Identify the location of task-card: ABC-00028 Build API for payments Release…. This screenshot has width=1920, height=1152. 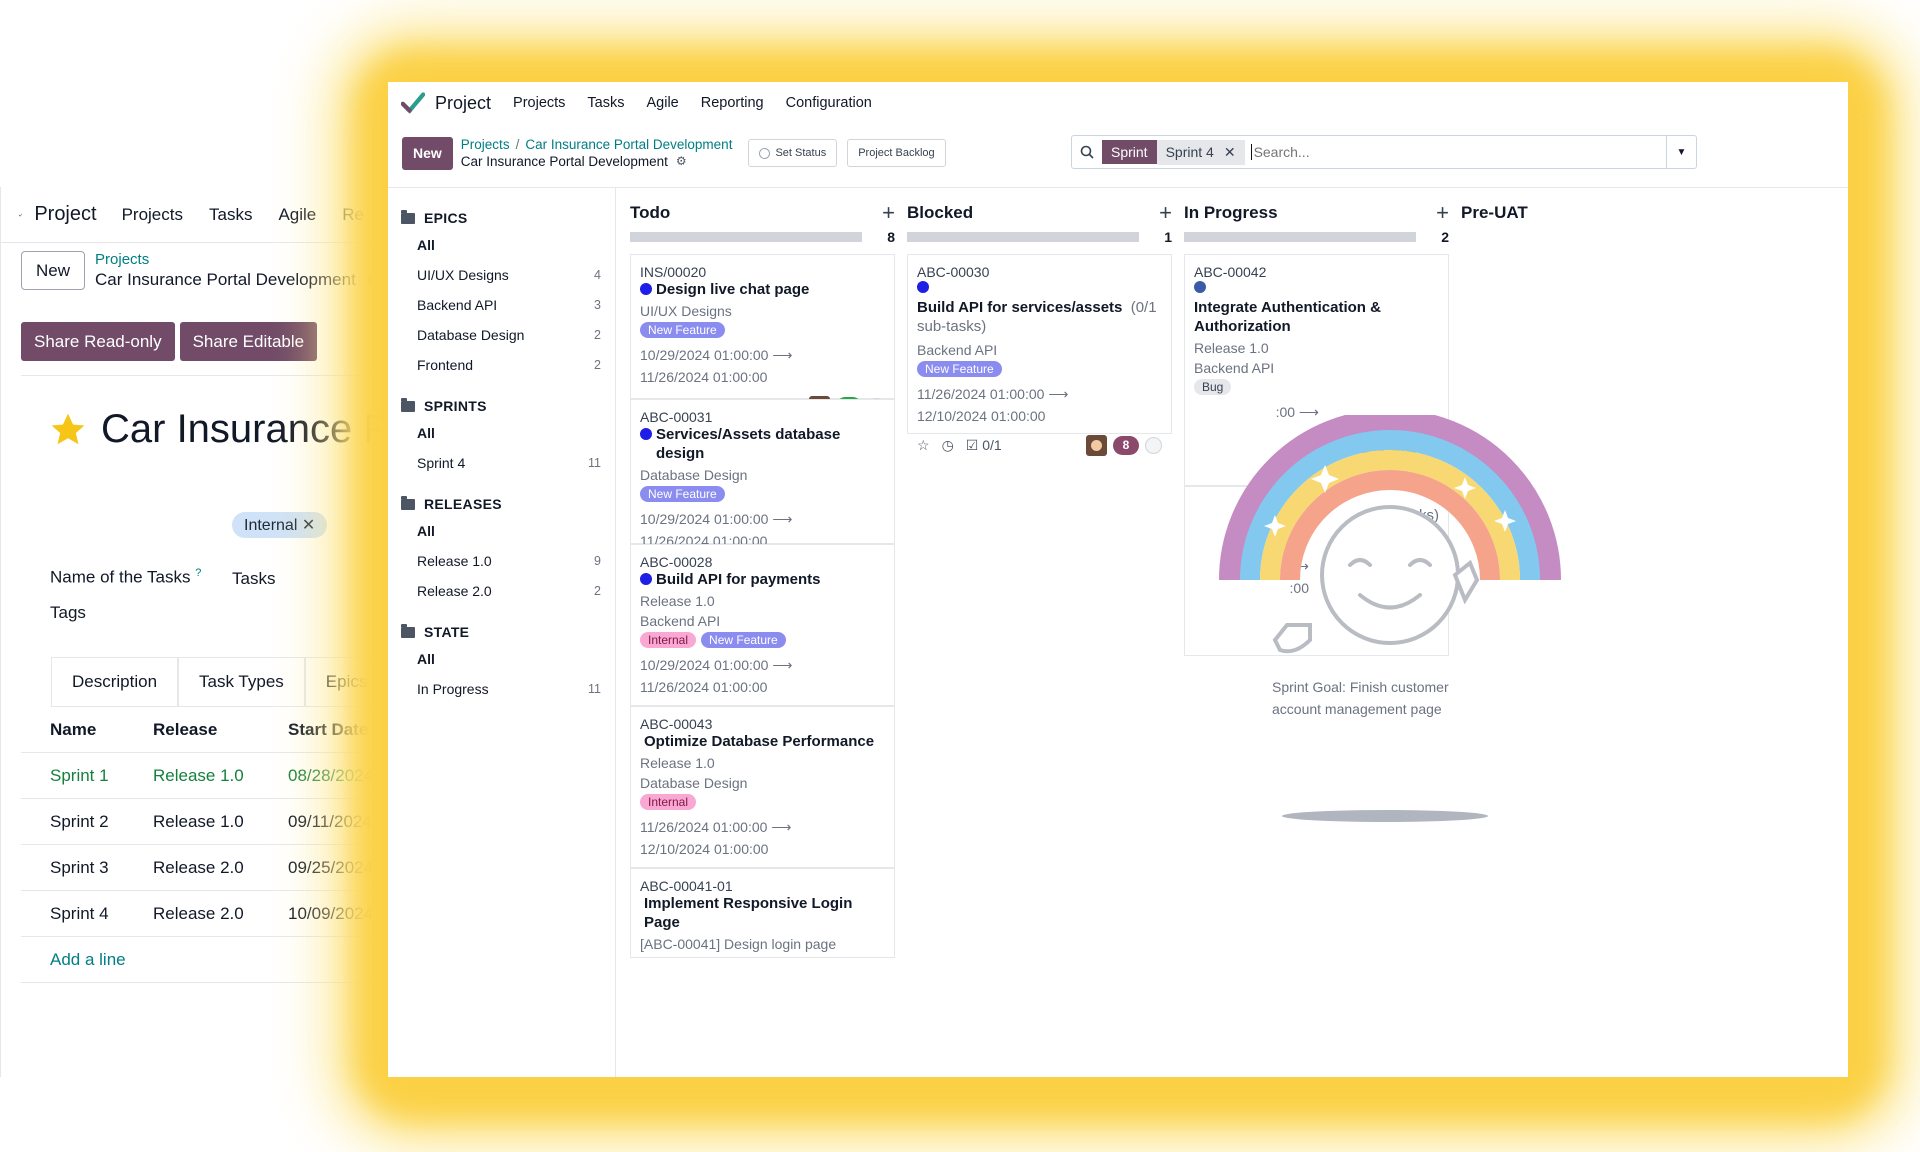
(762, 635).